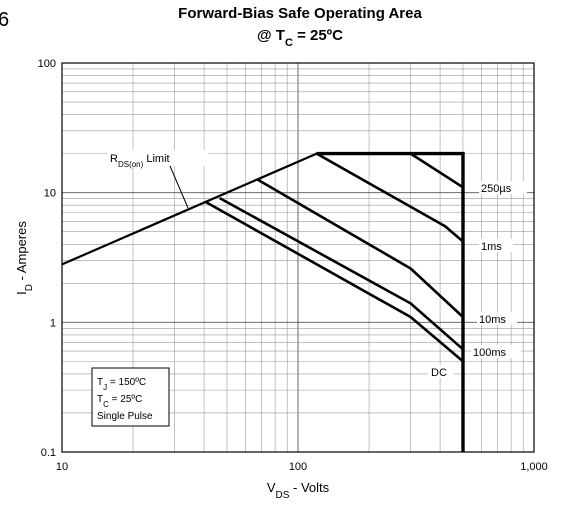 The width and height of the screenshot is (564, 513). I want to click on series-label-dc: DC, so click(439, 373).